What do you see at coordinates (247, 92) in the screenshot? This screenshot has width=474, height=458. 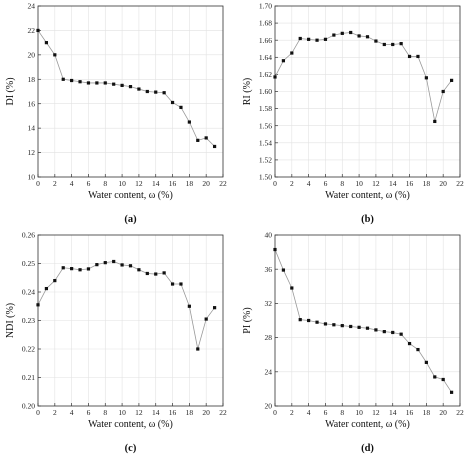 I see `y-axis-label-b: RI (%)` at bounding box center [247, 92].